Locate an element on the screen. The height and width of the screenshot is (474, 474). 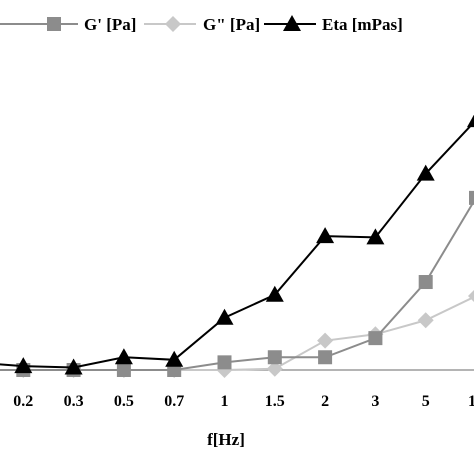
x-axis-ticks: 0.10.20.30.50.711.523510 is located at coordinates (243, 401).